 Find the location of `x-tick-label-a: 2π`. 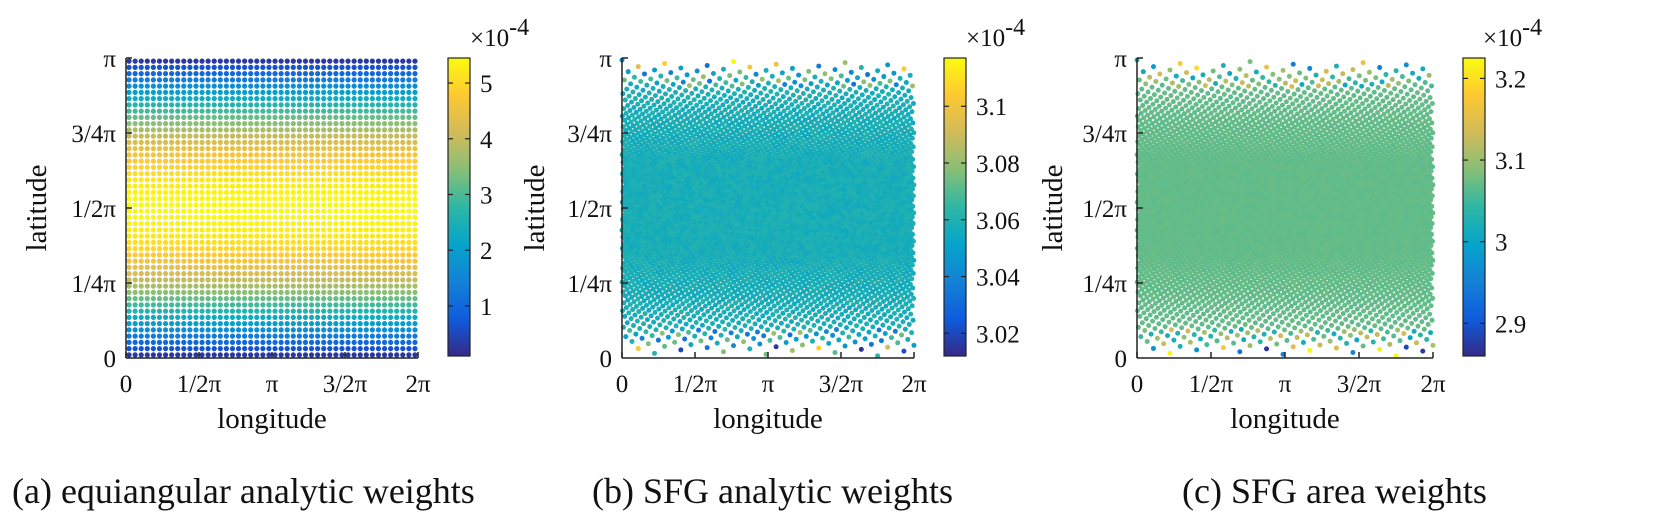

x-tick-label-a: 2π is located at coordinates (418, 384).